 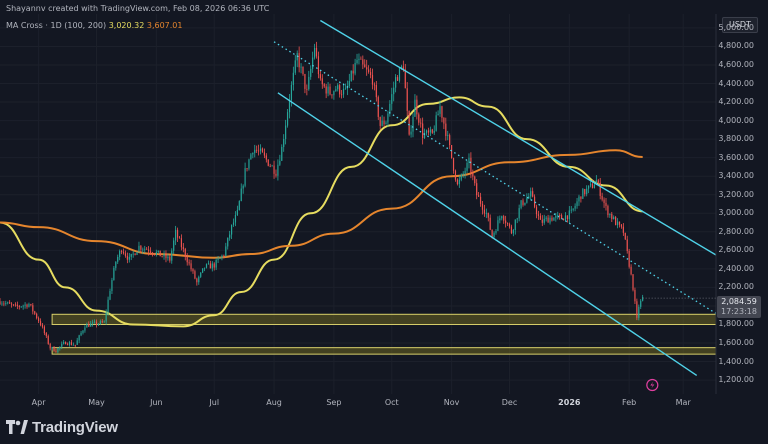 What do you see at coordinates (96, 402) in the screenshot?
I see `x-tick-label: May` at bounding box center [96, 402].